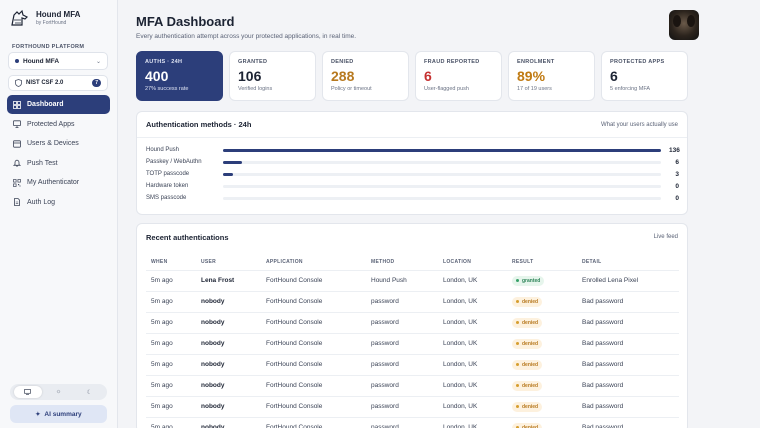 The height and width of the screenshot is (428, 760). What do you see at coordinates (639, 124) in the screenshot?
I see `card-note: What your users actually use` at bounding box center [639, 124].